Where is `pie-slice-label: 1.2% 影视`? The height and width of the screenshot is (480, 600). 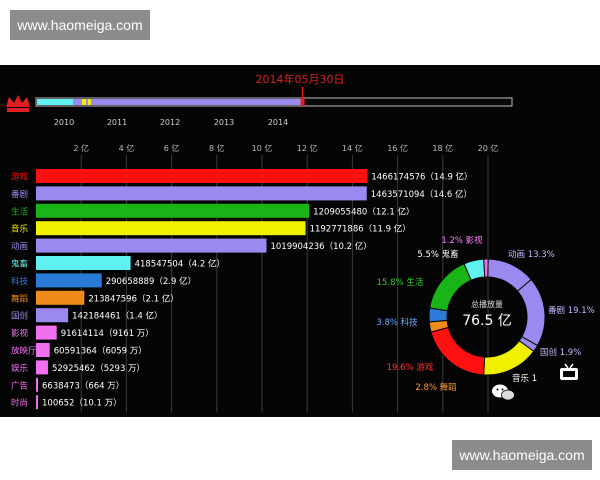 pie-slice-label: 1.2% 影视 is located at coordinates (462, 240).